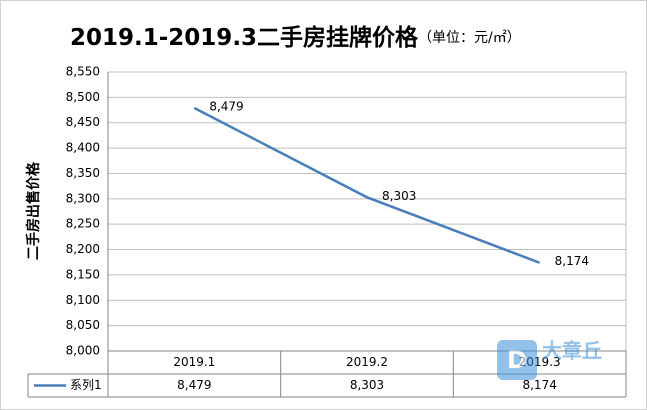 This screenshot has width=647, height=410. I want to click on table-value: 8,479, so click(194, 385).